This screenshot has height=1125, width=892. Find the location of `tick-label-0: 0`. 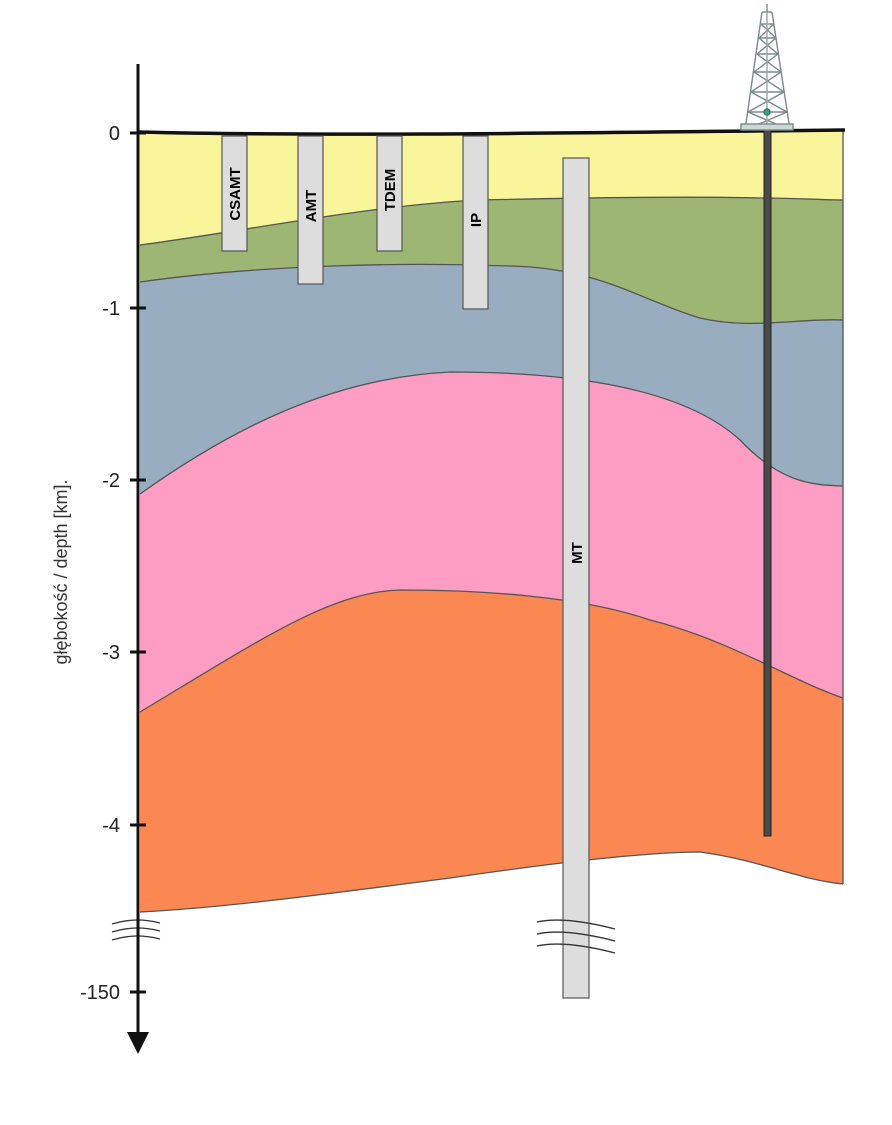

tick-label-0: 0 is located at coordinates (114, 134).